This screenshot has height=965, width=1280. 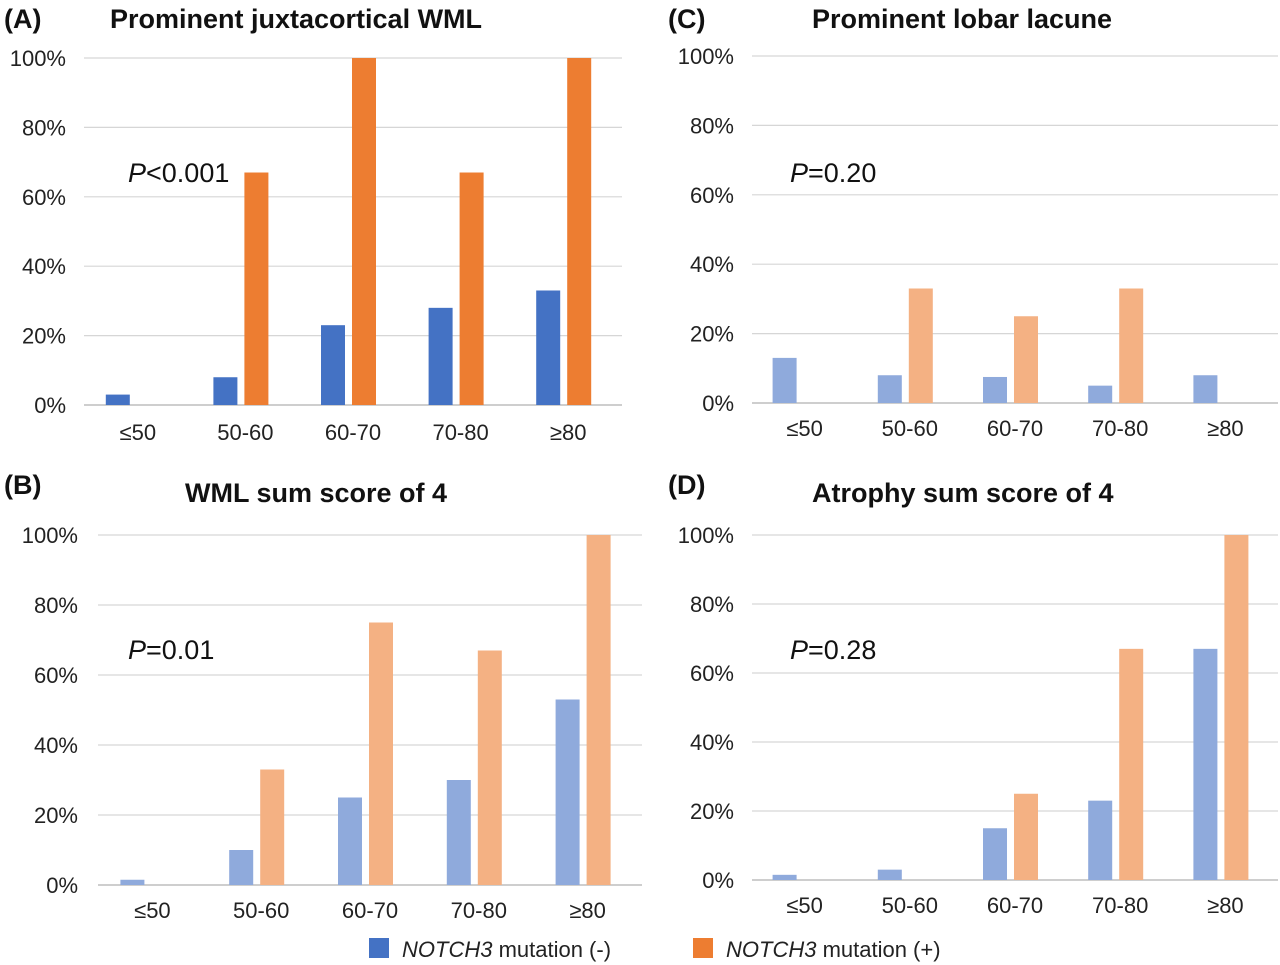 What do you see at coordinates (686, 485) in the screenshot?
I see `panel-letter: (D)` at bounding box center [686, 485].